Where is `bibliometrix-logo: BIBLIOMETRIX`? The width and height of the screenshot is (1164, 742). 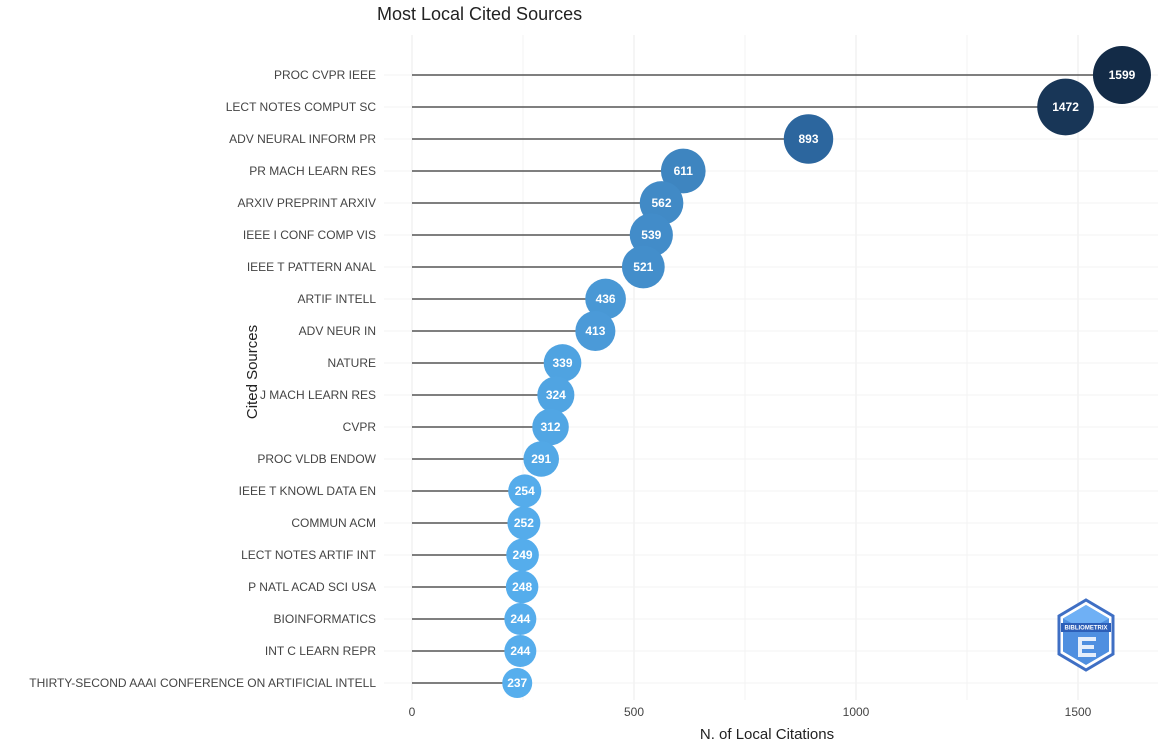
bibliometrix-logo: BIBLIOMETRIX is located at coordinates (1086, 635).